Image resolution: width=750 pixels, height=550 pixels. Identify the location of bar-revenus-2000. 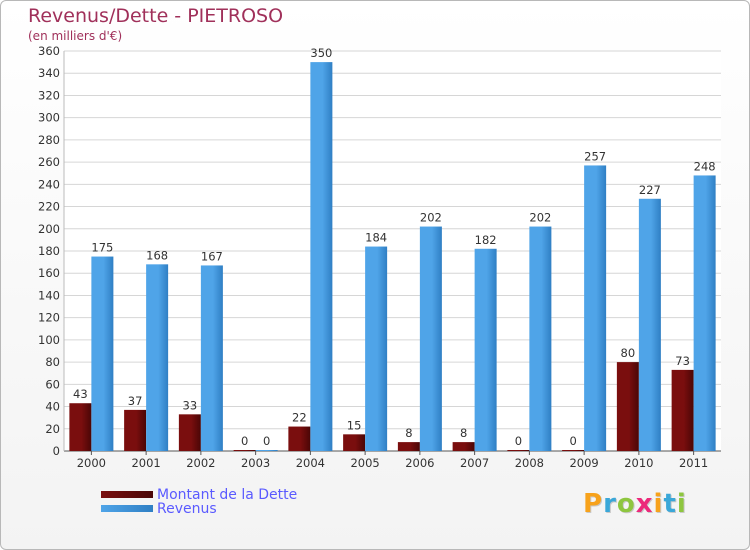
(102, 353).